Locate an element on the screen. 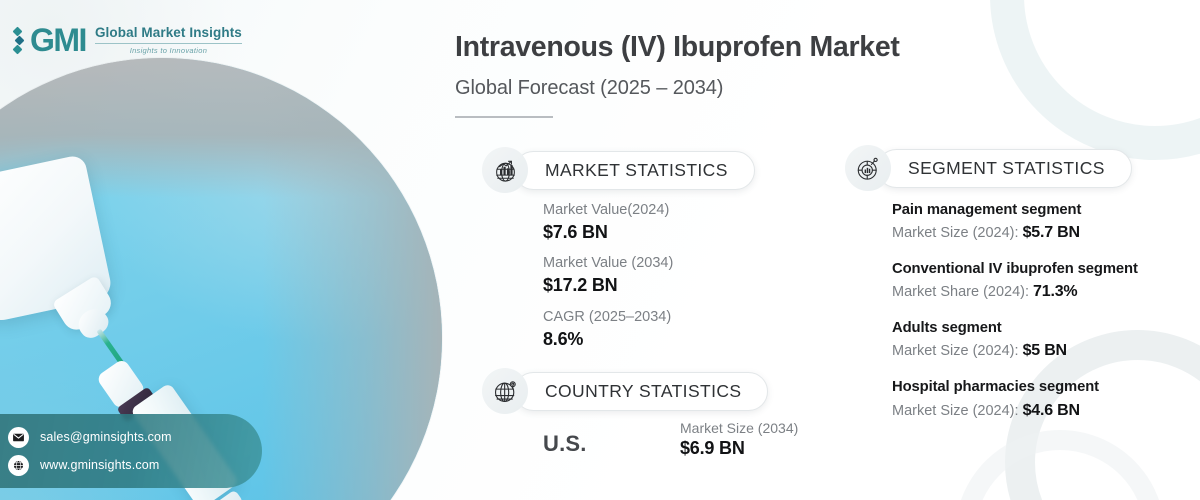 The image size is (1200, 500). contact-email-row: sales@gminsights.com is located at coordinates (128, 437).